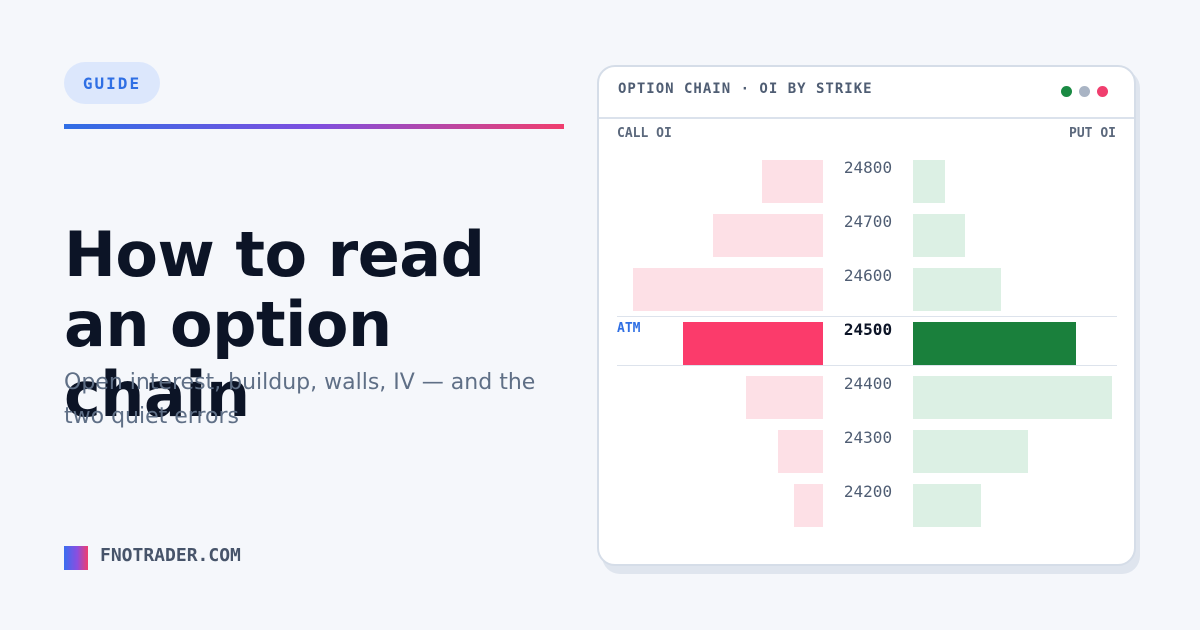  Describe the element at coordinates (1066, 91) in the screenshot. I see `green-dot-icon` at that location.